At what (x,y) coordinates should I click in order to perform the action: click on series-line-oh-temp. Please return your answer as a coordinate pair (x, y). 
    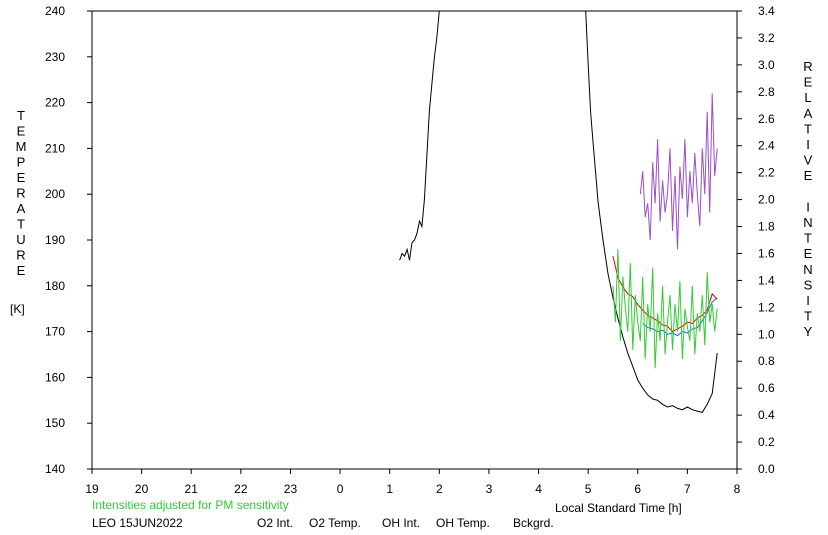
    Looking at the image, I should click on (665, 309).